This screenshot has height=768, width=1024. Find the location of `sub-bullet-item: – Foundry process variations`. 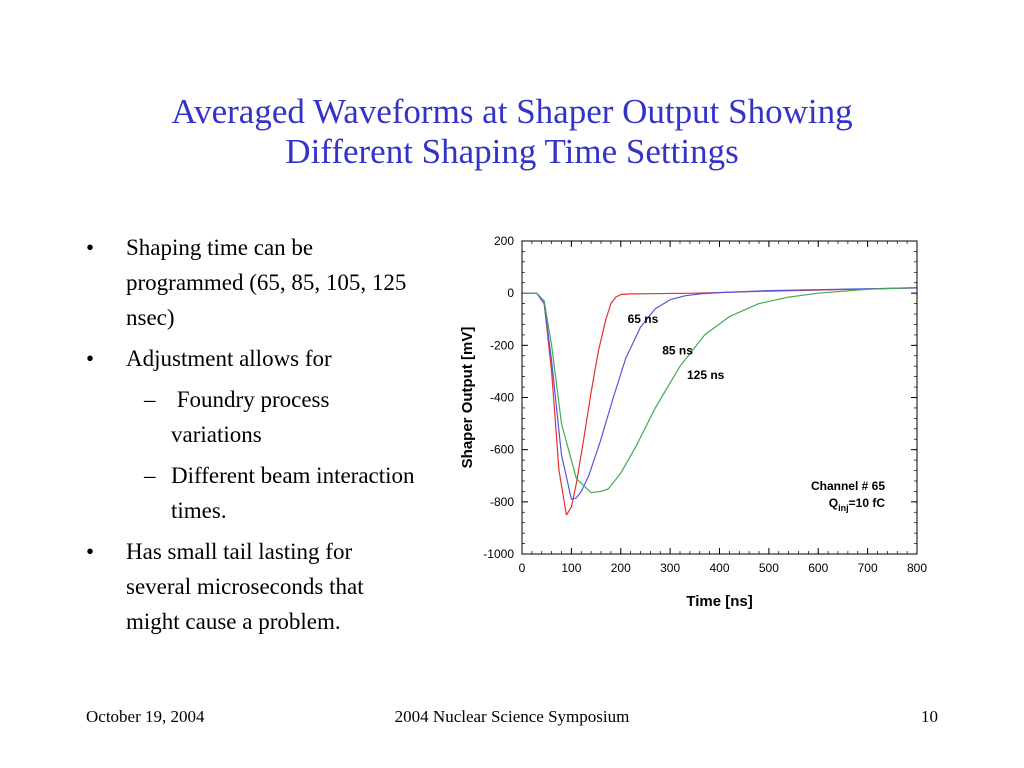

sub-bullet-item: – Foundry process variations is located at coordinates (251, 417).